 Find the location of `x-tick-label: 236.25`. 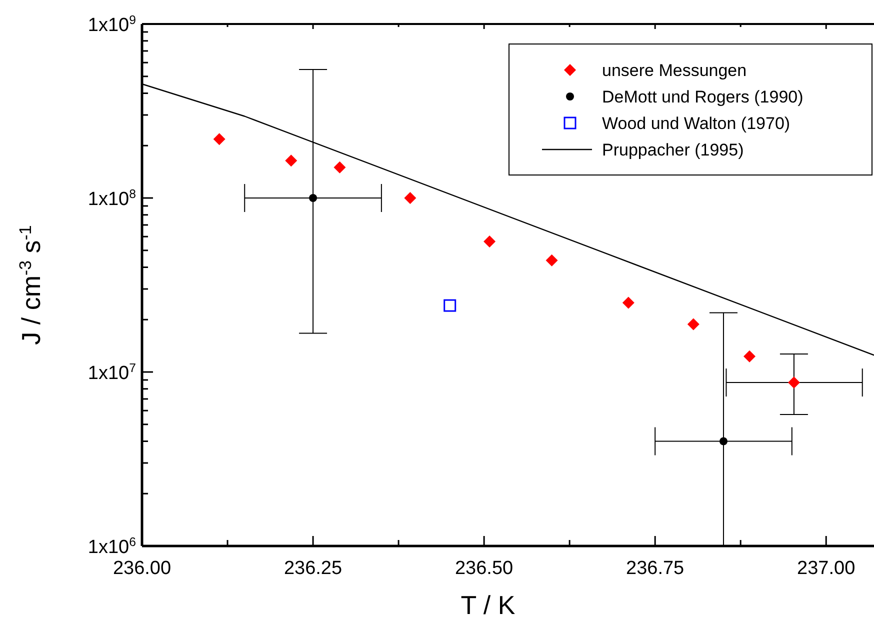

x-tick-label: 236.25 is located at coordinates (313, 568).